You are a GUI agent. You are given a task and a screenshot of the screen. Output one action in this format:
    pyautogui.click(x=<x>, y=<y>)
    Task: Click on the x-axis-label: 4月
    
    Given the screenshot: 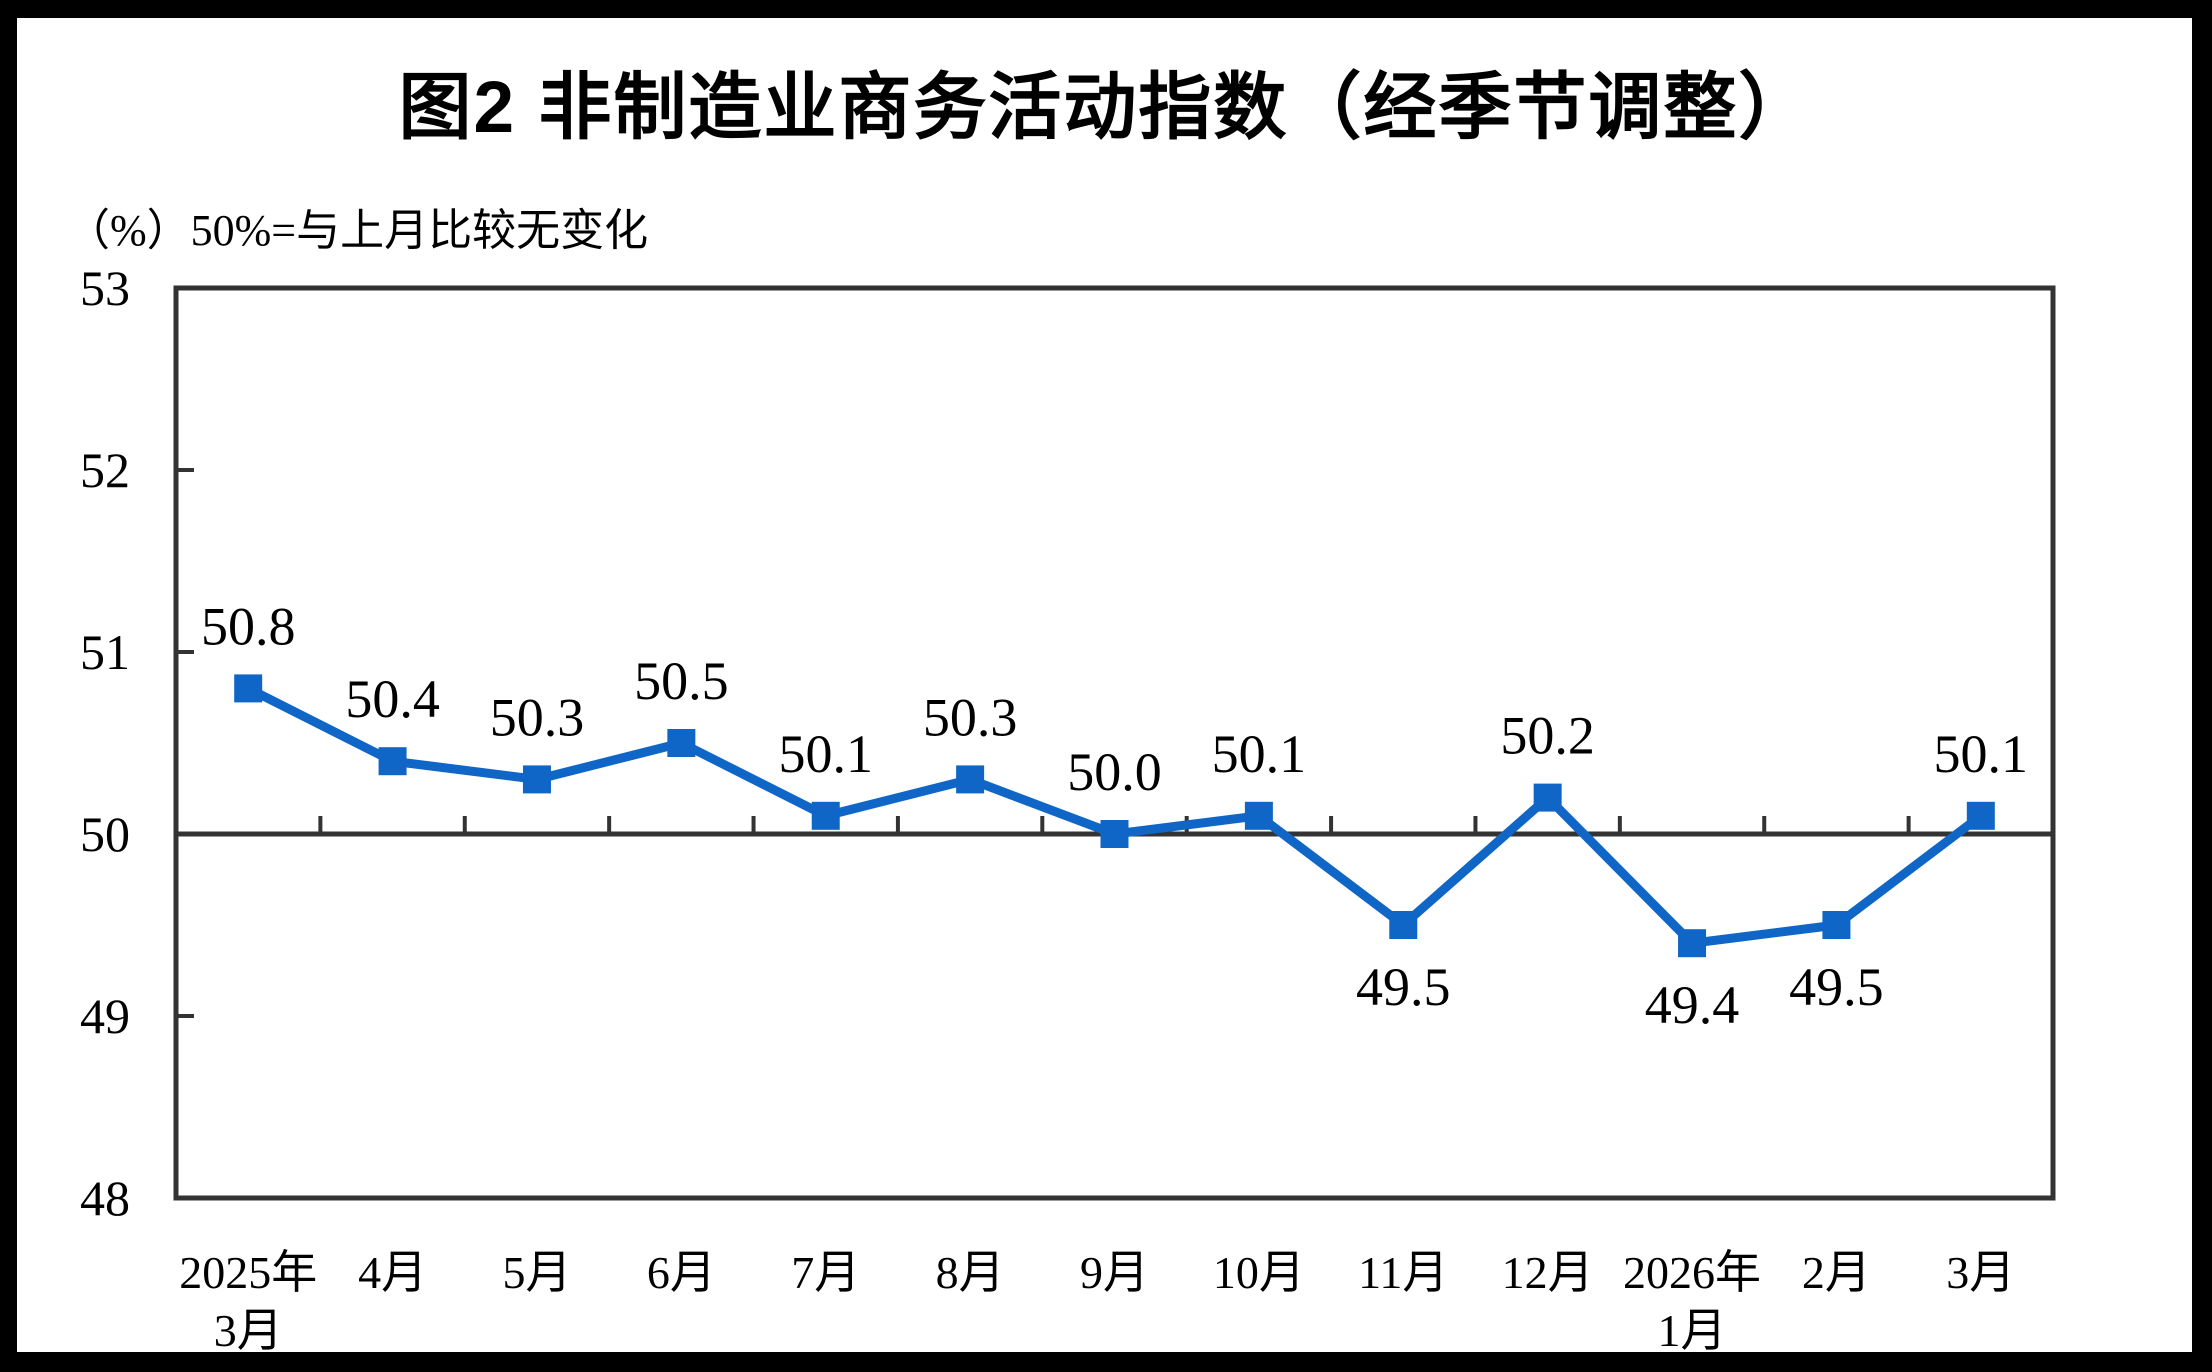 What is the action you would take?
    pyautogui.click(x=392, y=1272)
    